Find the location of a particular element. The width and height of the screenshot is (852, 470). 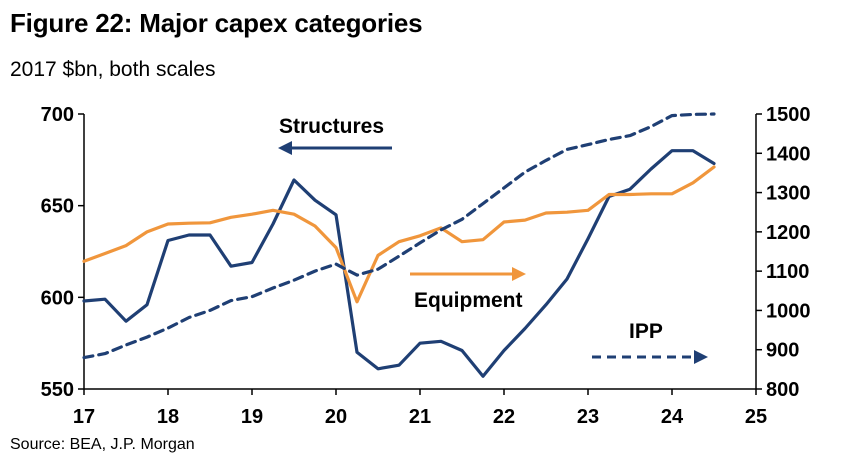

right-tick-label: 1500 is located at coordinates (788, 115).